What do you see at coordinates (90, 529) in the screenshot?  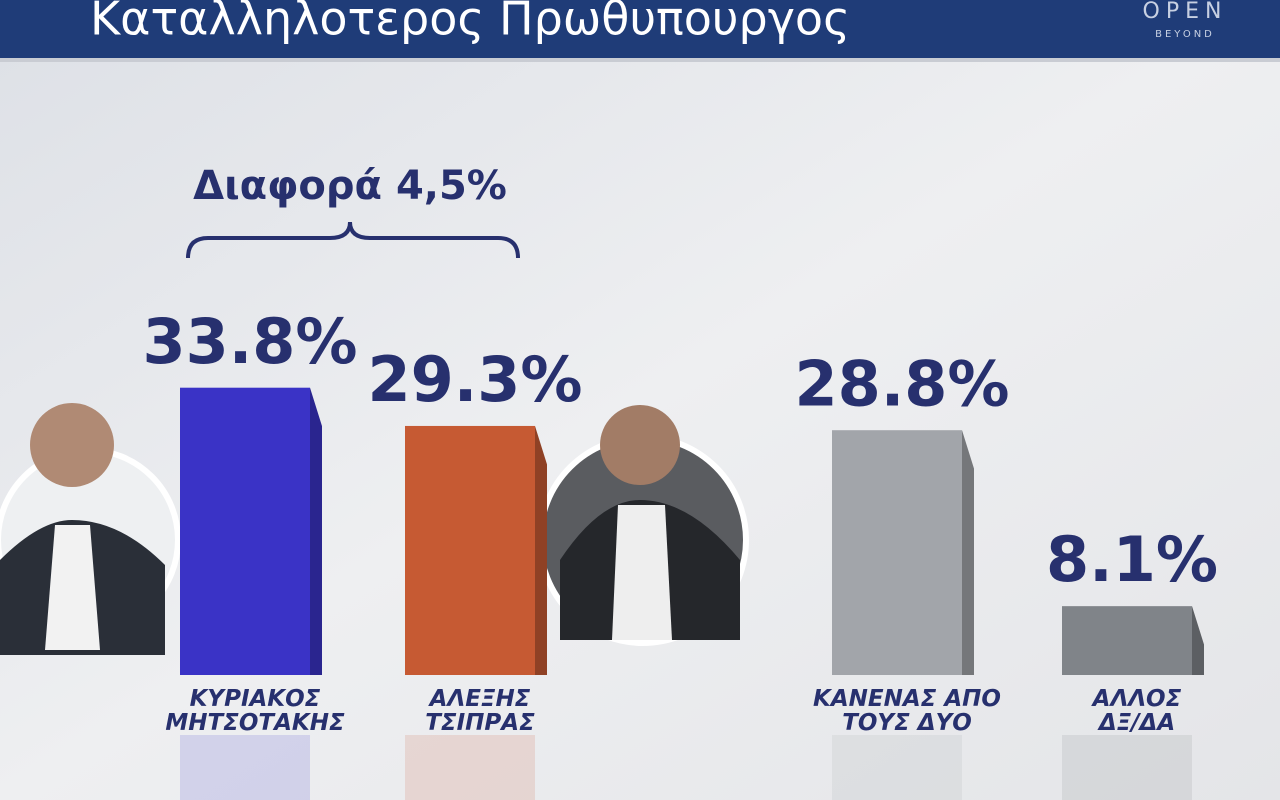 I see `photo-left` at bounding box center [90, 529].